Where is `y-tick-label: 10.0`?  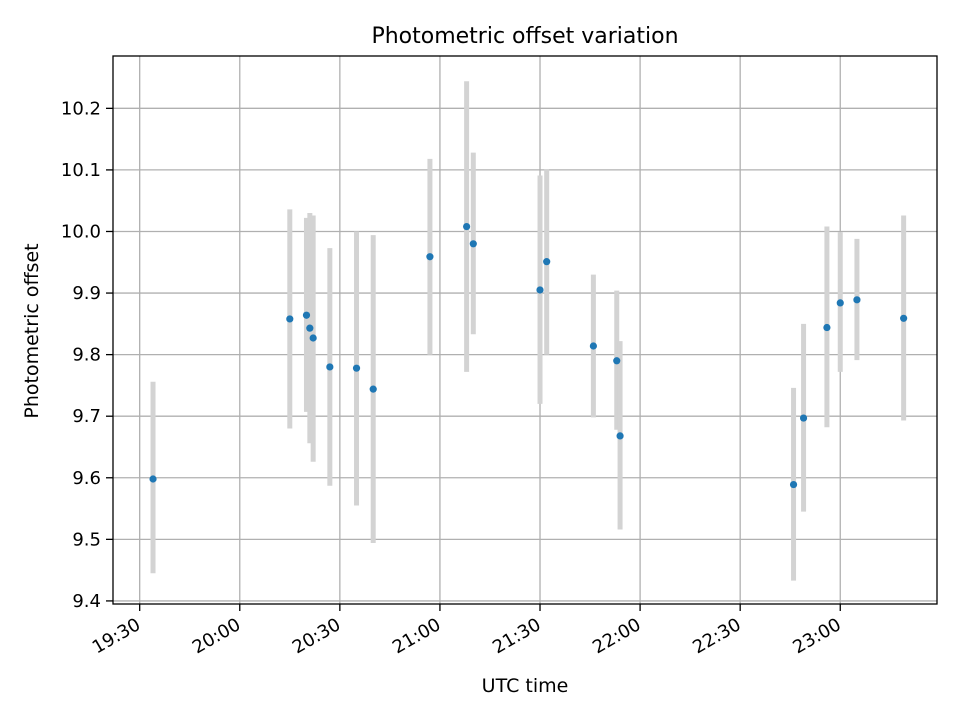 y-tick-label: 10.0 is located at coordinates (81, 231).